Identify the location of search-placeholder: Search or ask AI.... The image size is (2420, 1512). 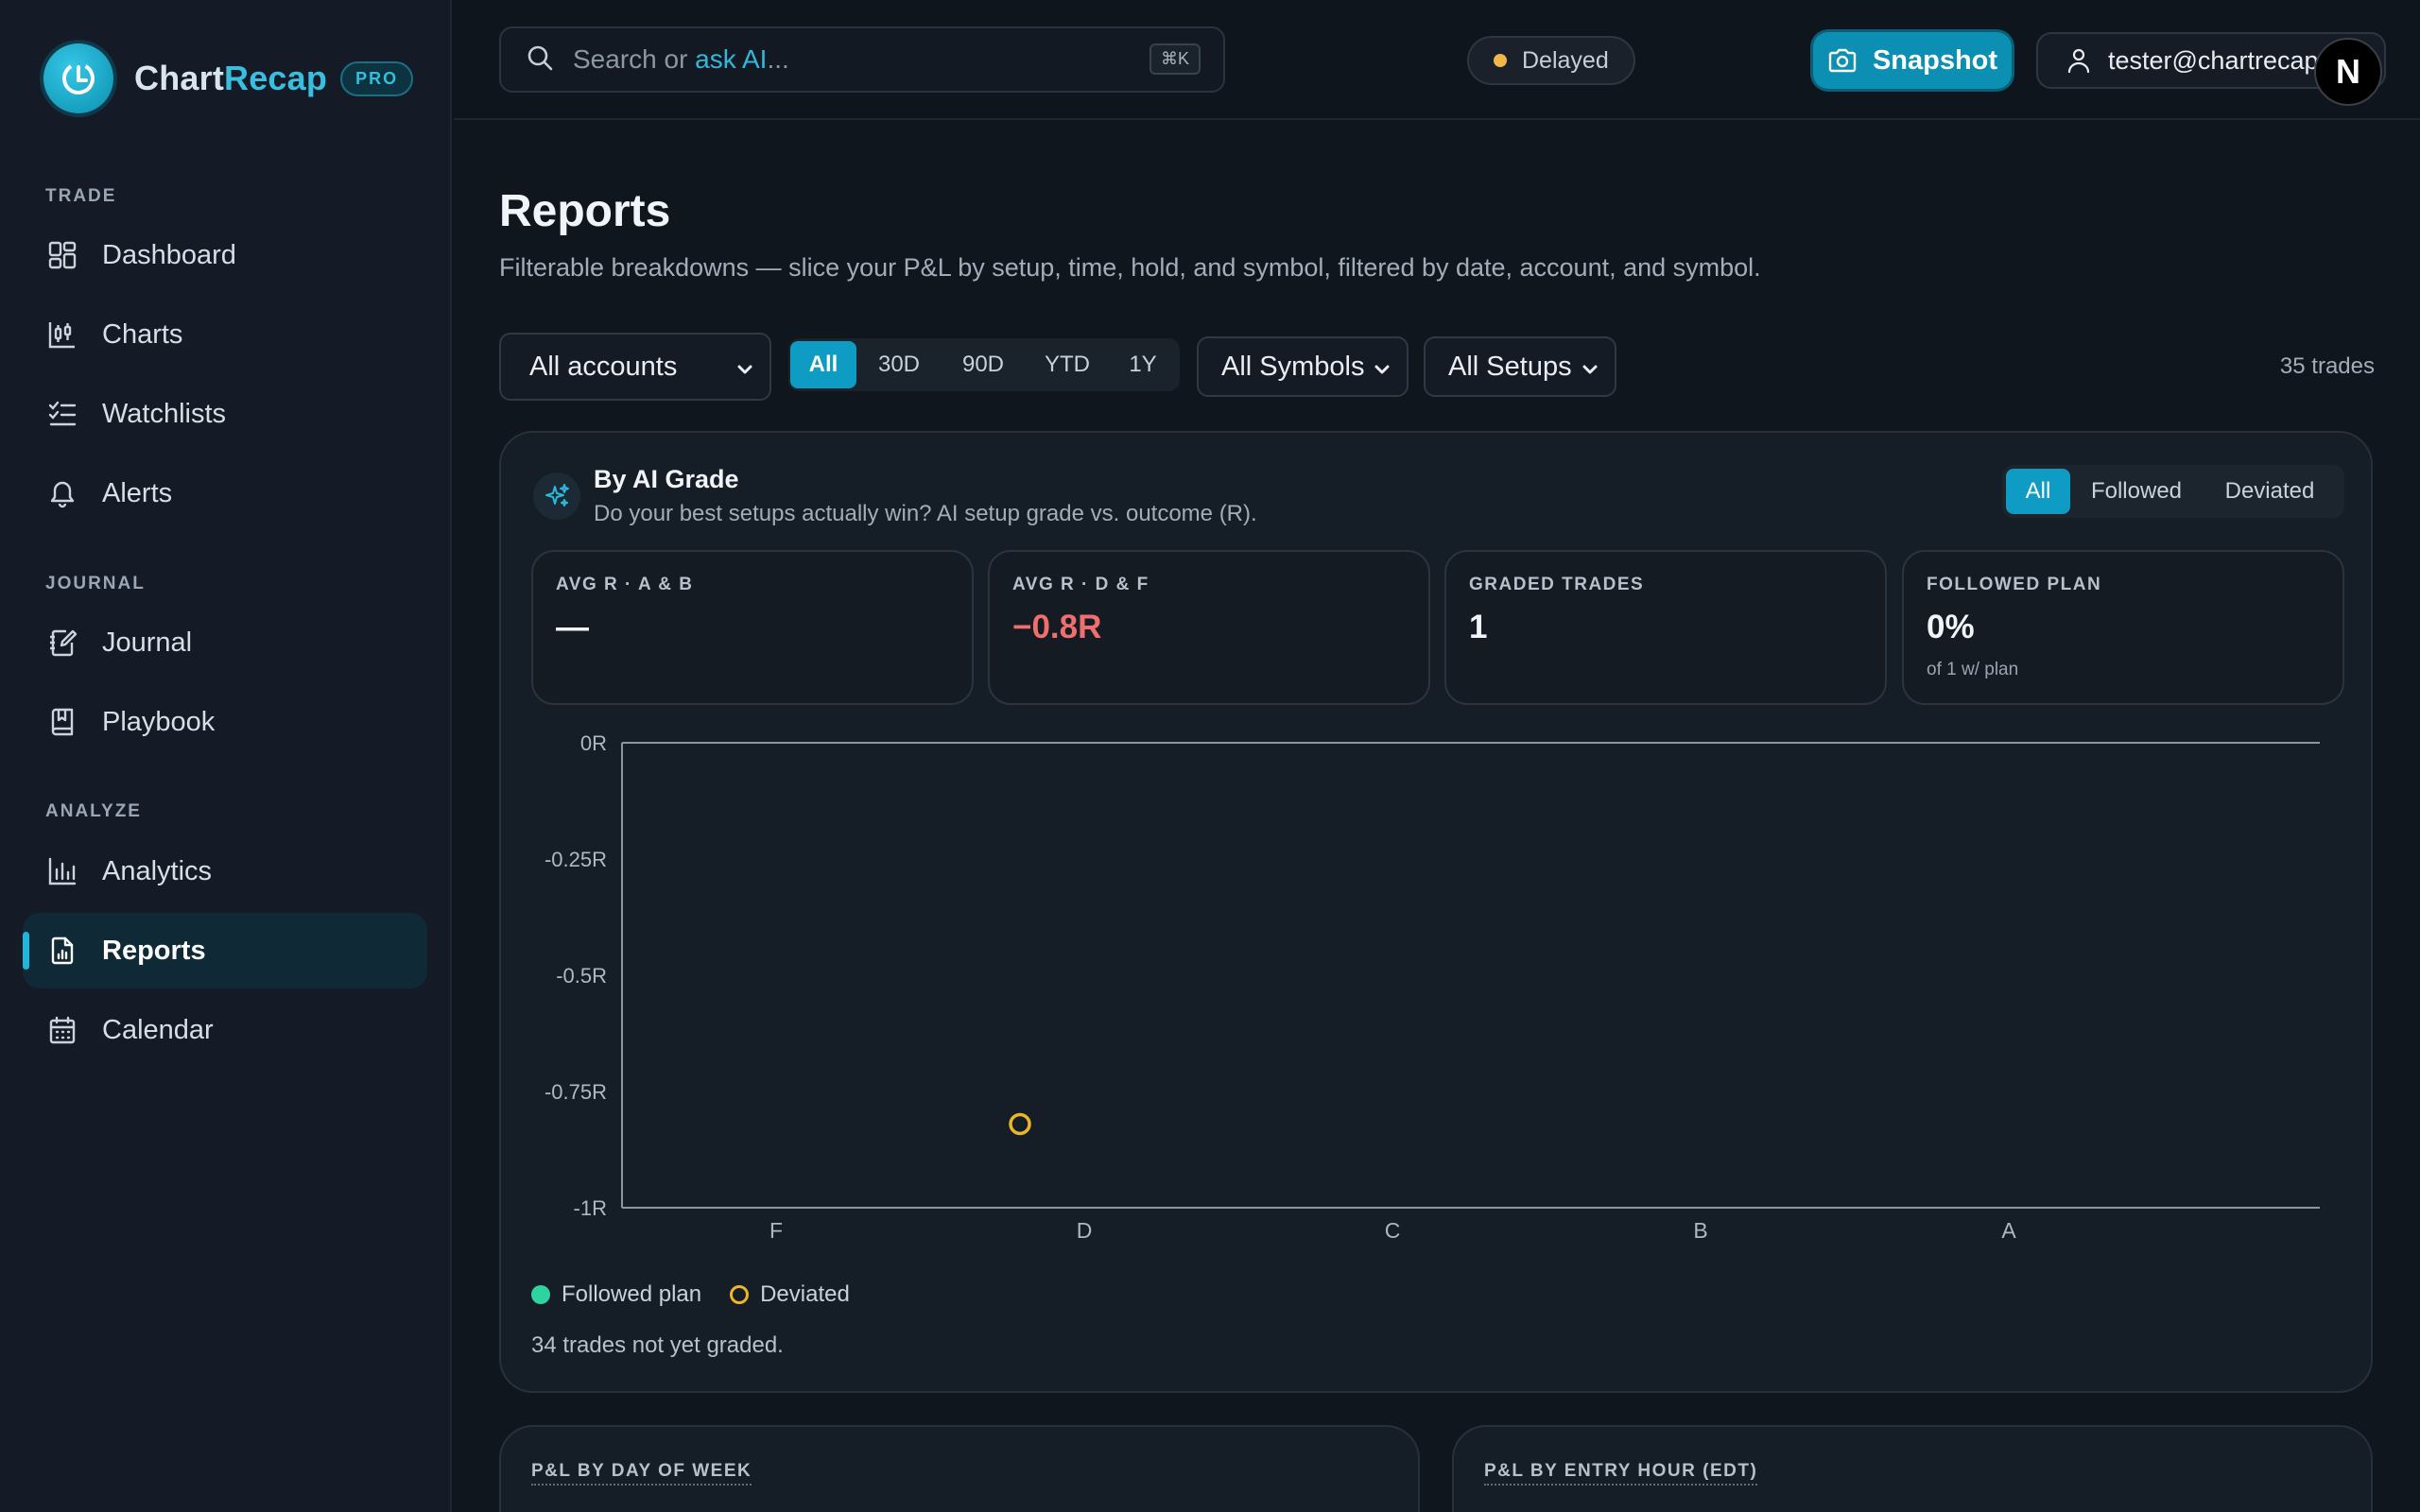
(681, 59).